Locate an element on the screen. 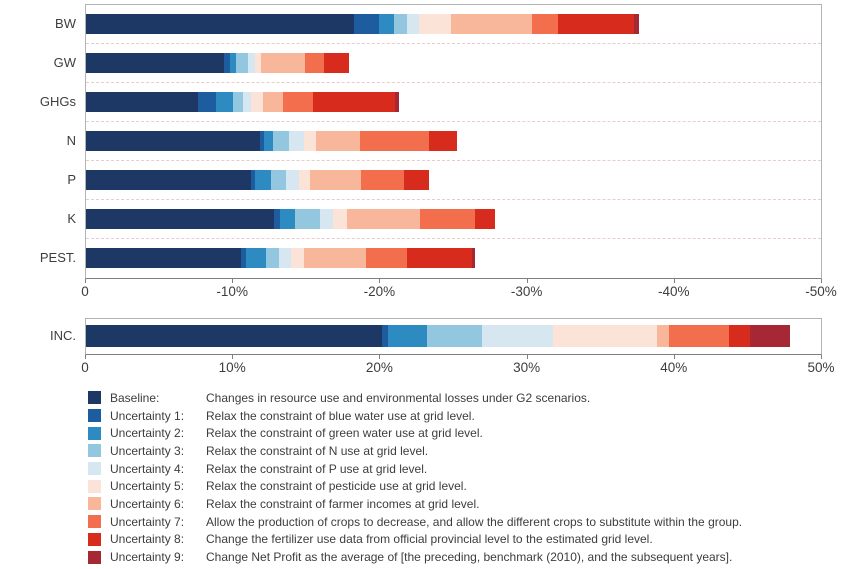 The height and width of the screenshot is (569, 868). category-label: GW is located at coordinates (64, 62).